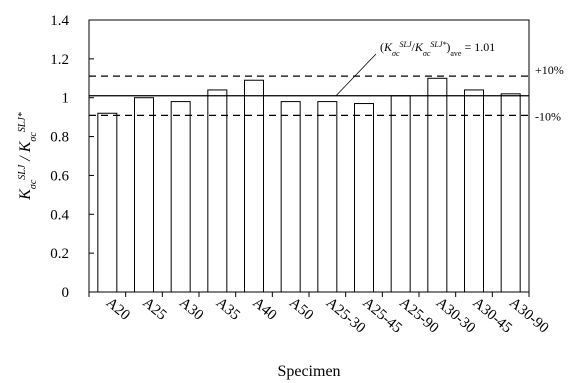  What do you see at coordinates (144, 195) in the screenshot?
I see `bar-a25` at bounding box center [144, 195].